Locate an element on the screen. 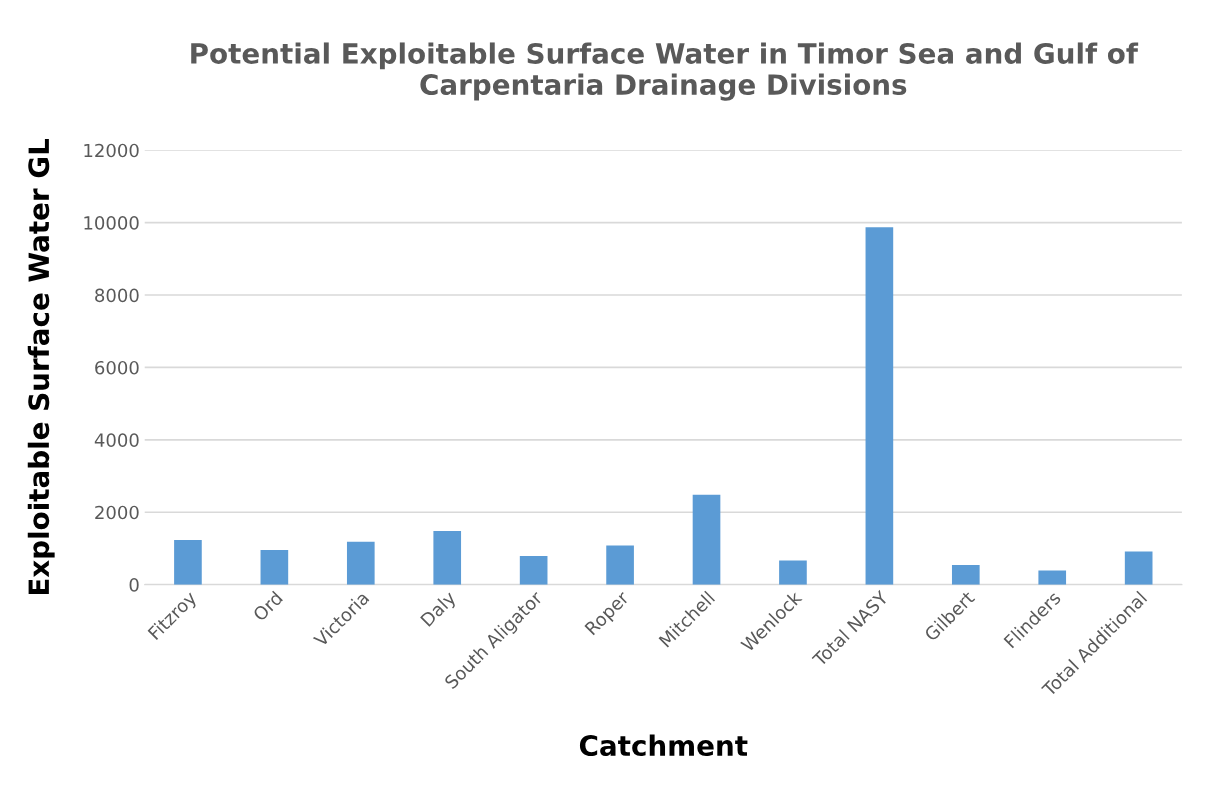 This screenshot has width=1206, height=812. y-tick-label: 10000 is located at coordinates (111, 223).